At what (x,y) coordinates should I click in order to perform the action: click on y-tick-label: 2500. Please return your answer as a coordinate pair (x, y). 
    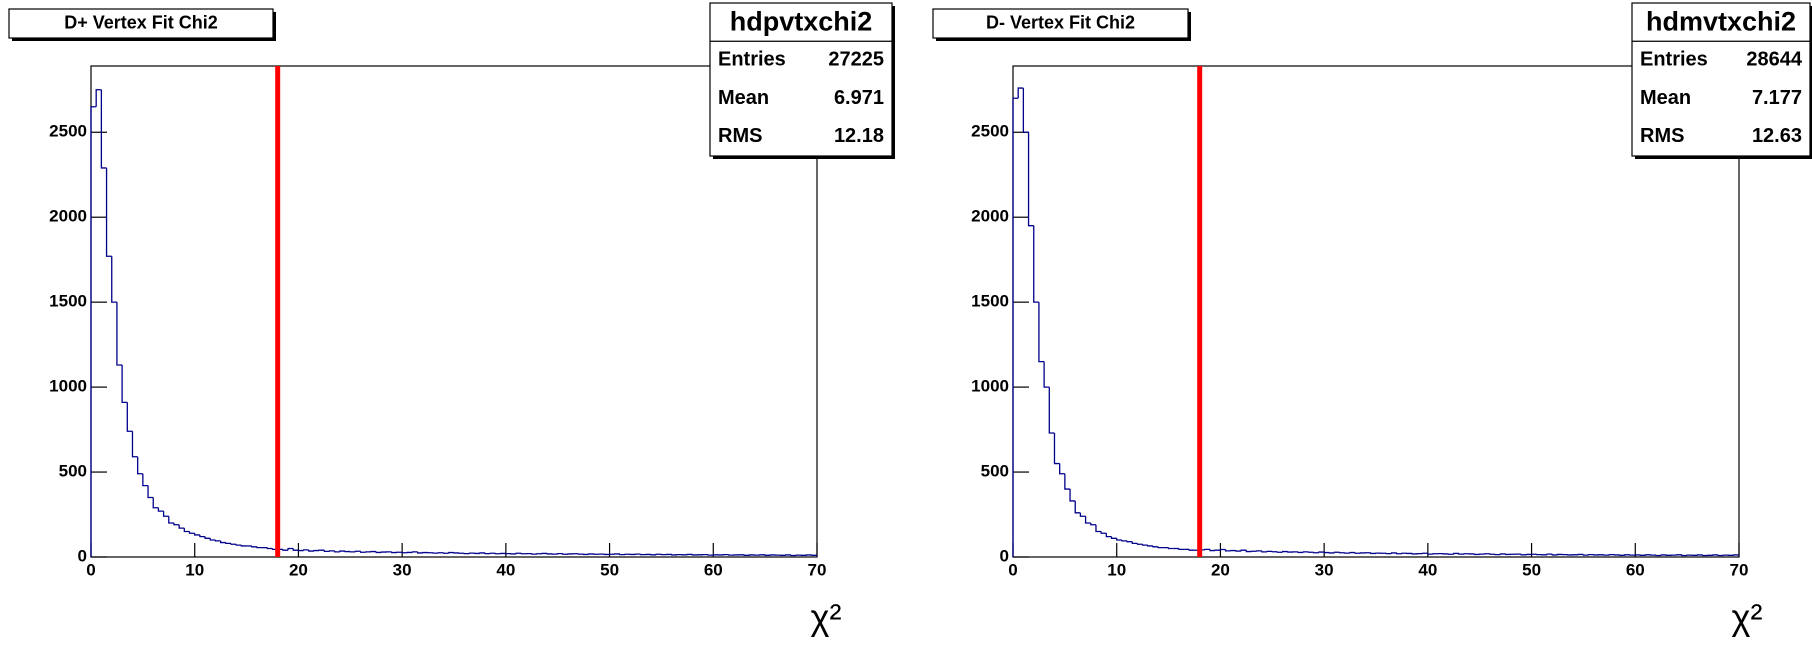
    Looking at the image, I should click on (68, 131).